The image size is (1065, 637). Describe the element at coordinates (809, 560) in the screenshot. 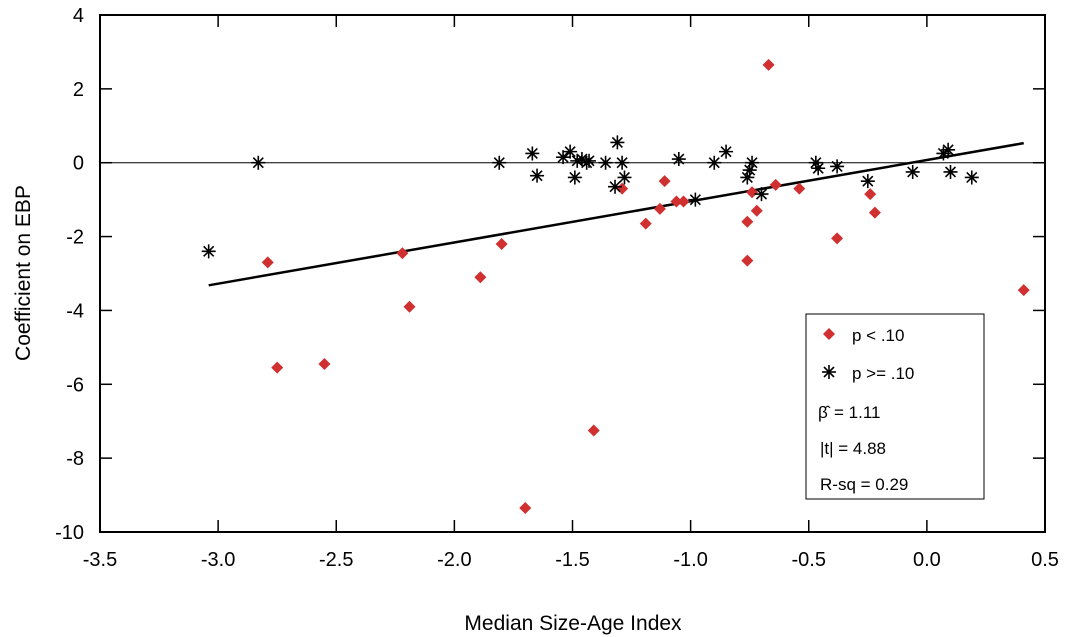

I see `x-tick-label: -0.5` at that location.